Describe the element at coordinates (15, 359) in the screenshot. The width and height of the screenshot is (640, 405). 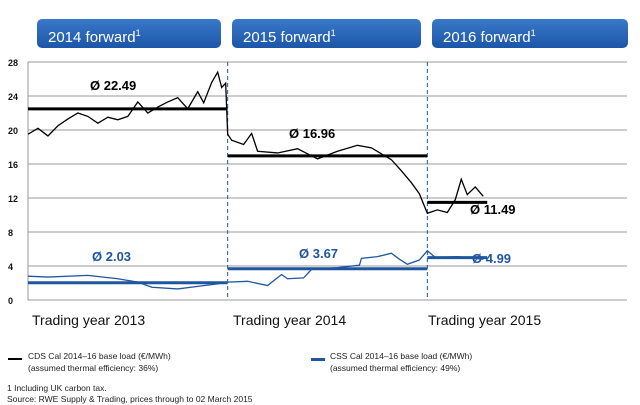
I see `legend-swatch-cds` at that location.